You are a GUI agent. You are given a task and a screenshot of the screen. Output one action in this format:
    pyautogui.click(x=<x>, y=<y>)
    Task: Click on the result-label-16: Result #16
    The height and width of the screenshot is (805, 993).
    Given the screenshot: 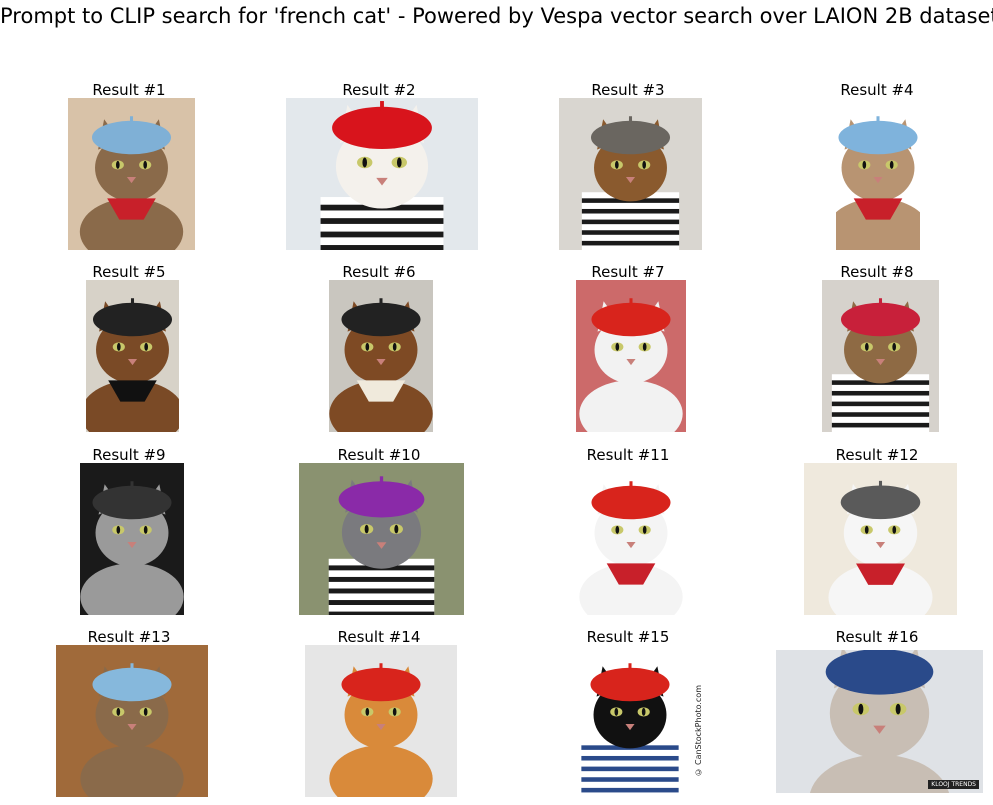 What is the action you would take?
    pyautogui.click(x=877, y=637)
    